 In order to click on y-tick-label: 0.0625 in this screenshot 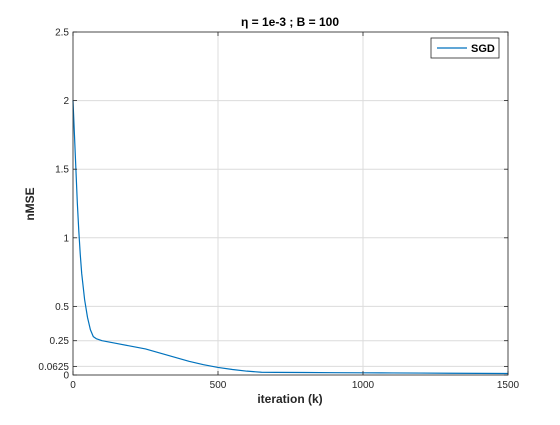, I will do `click(53, 367)`.